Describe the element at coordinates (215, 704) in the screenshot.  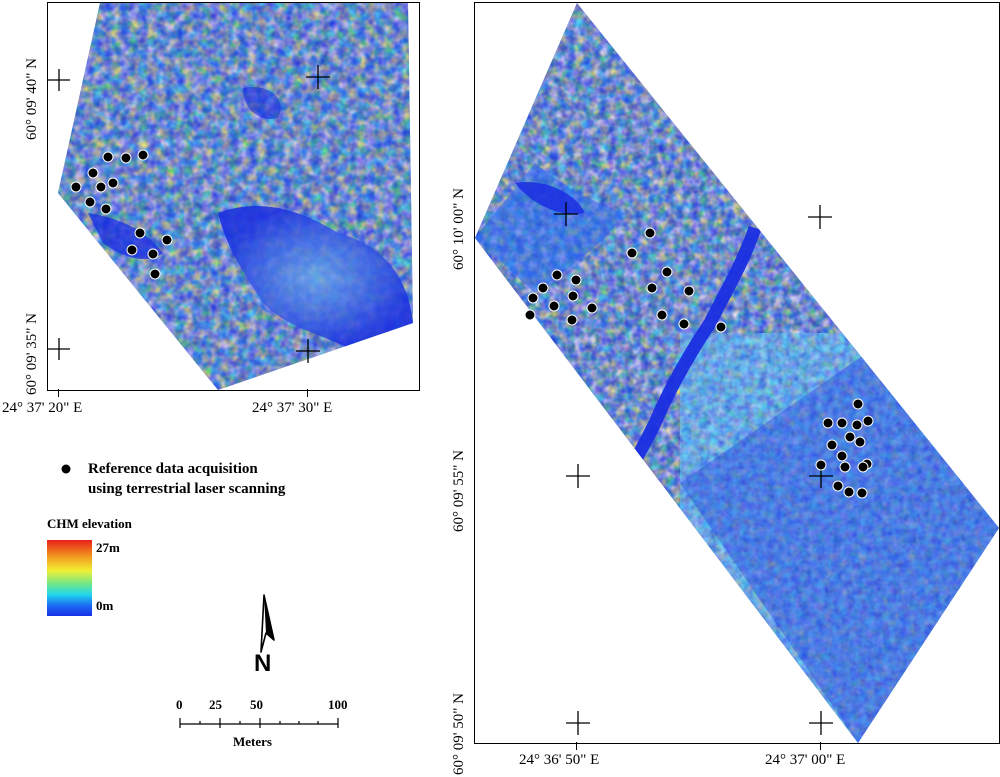
I see `scale-tick-25: 25` at that location.